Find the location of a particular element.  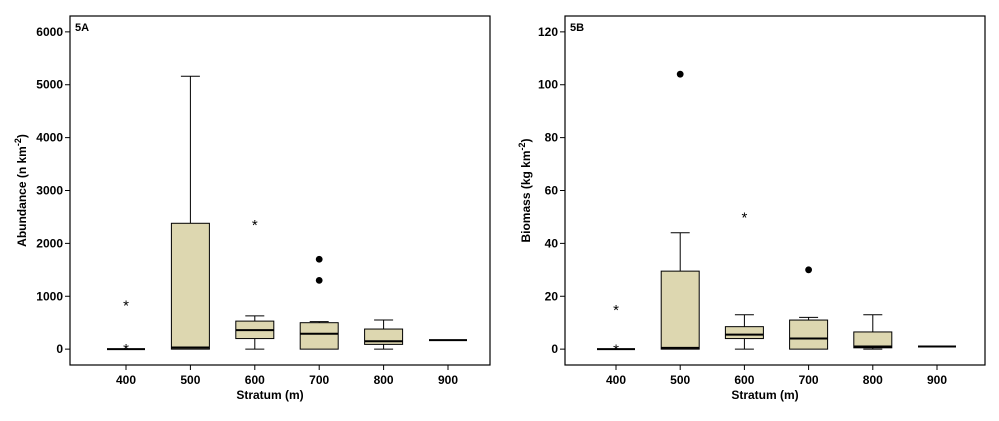

y-axis-label-main: Abundance (n km is located at coordinates (22, 196).